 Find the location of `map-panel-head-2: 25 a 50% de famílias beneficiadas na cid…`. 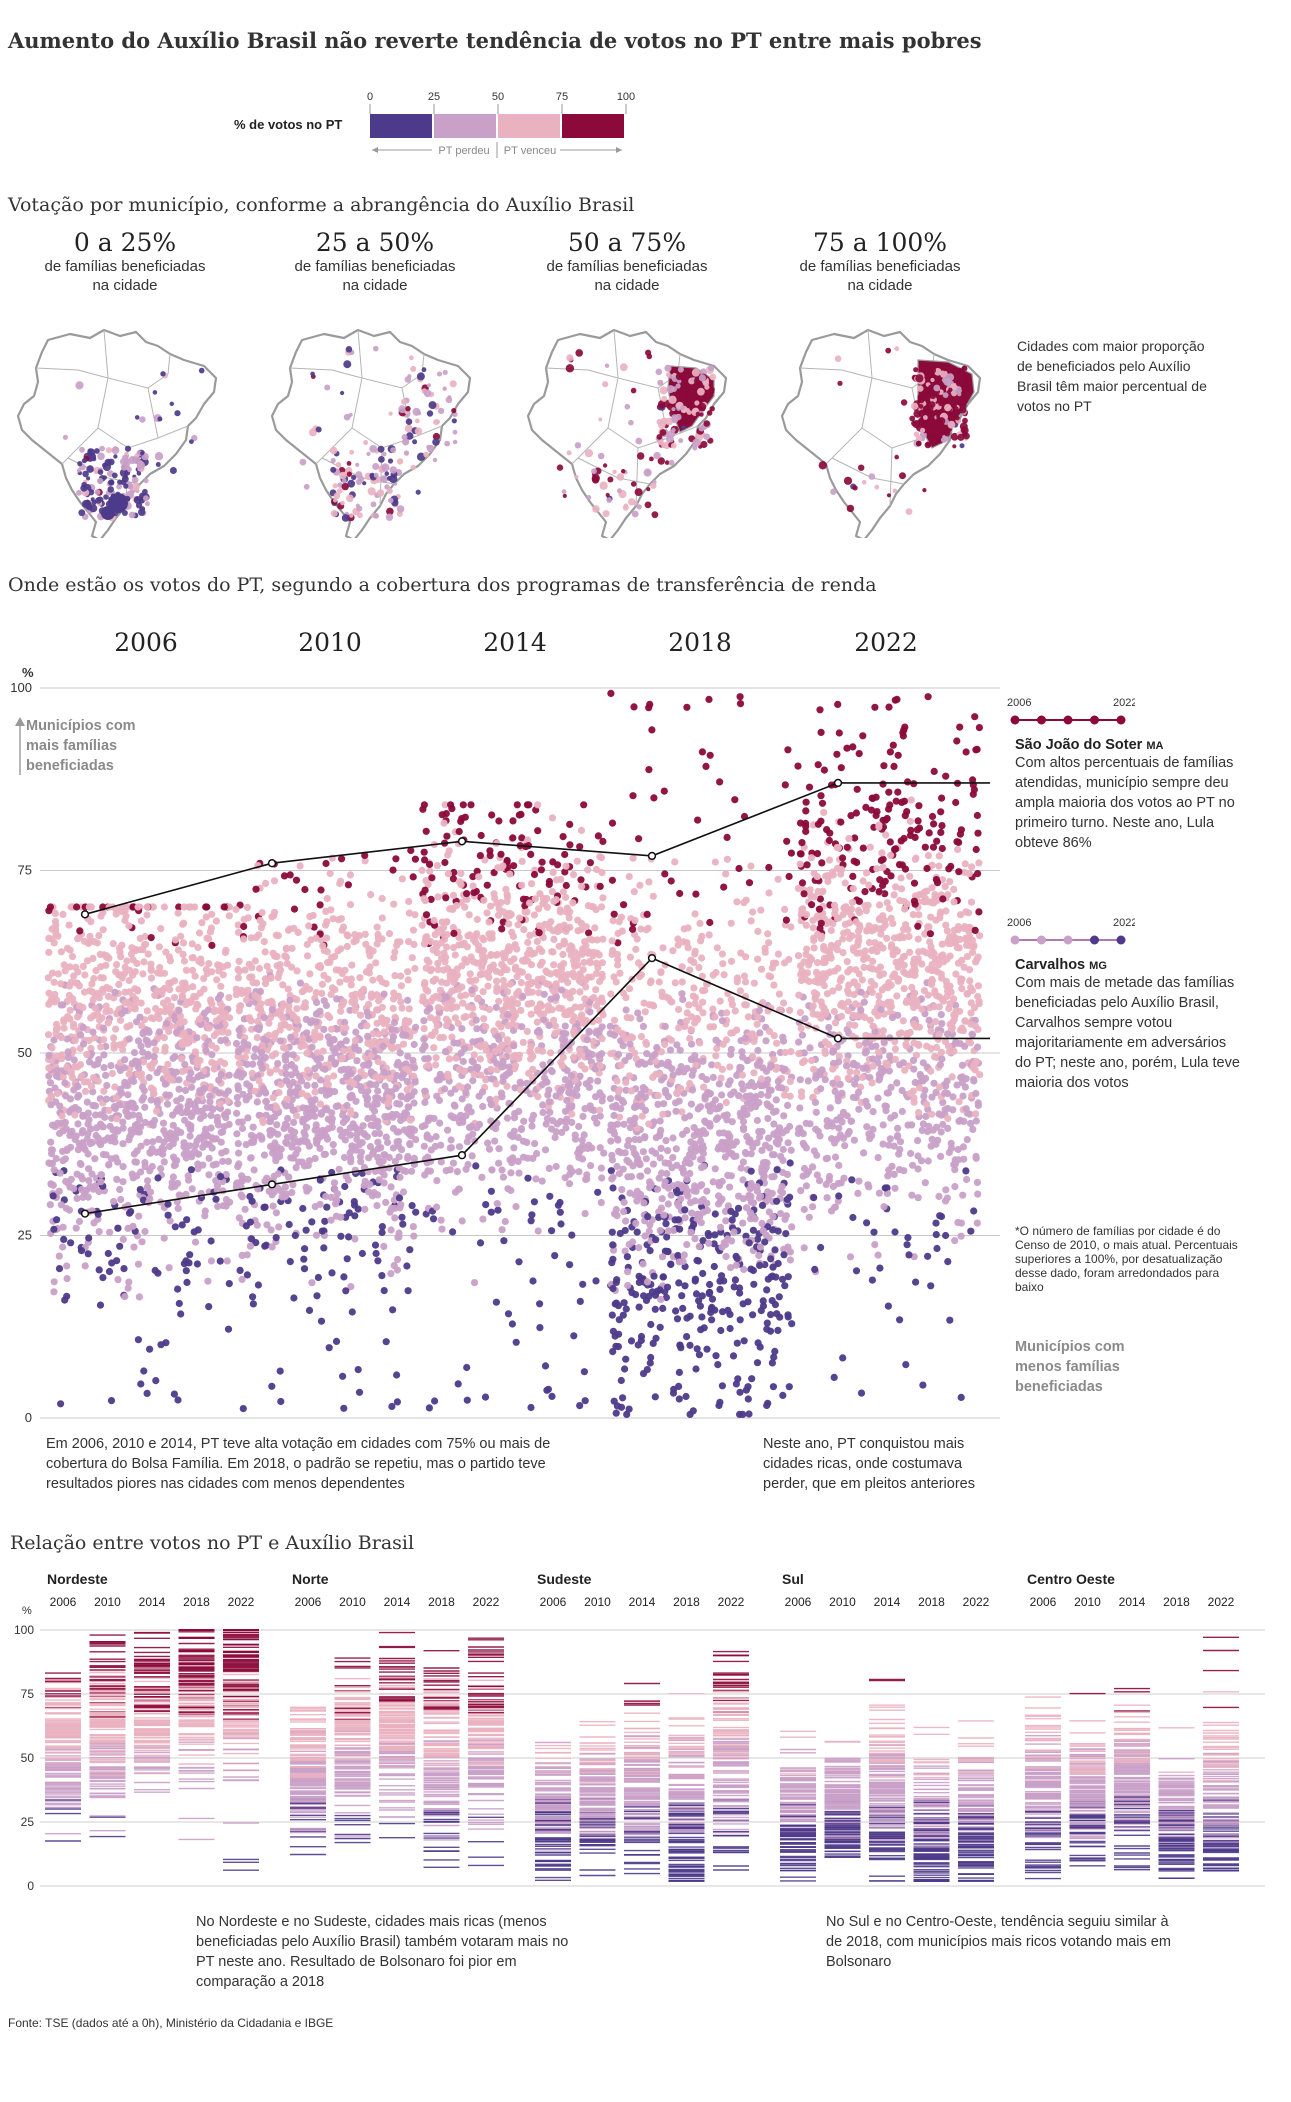

map-panel-head-2: 25 a 50% de famílias beneficiadas na cid… is located at coordinates (375, 261).